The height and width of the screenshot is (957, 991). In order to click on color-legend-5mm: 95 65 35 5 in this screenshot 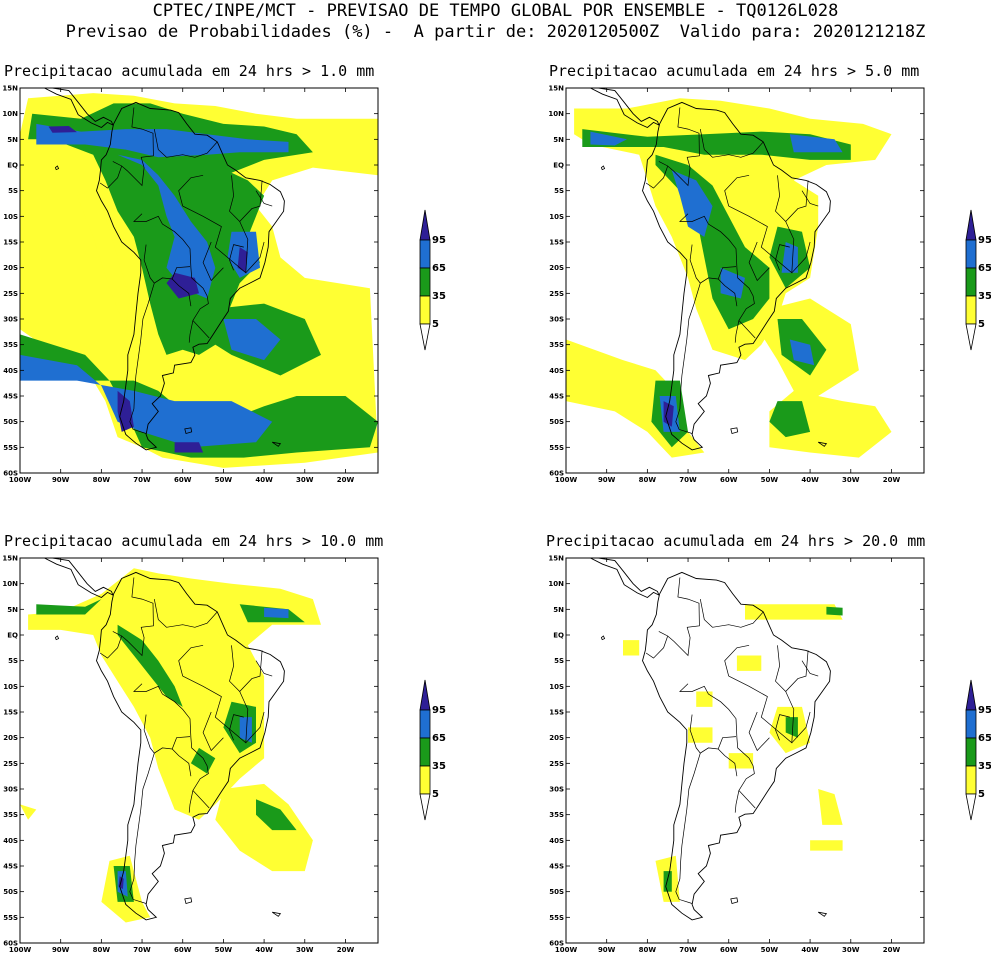, I will do `click(978, 280)`.